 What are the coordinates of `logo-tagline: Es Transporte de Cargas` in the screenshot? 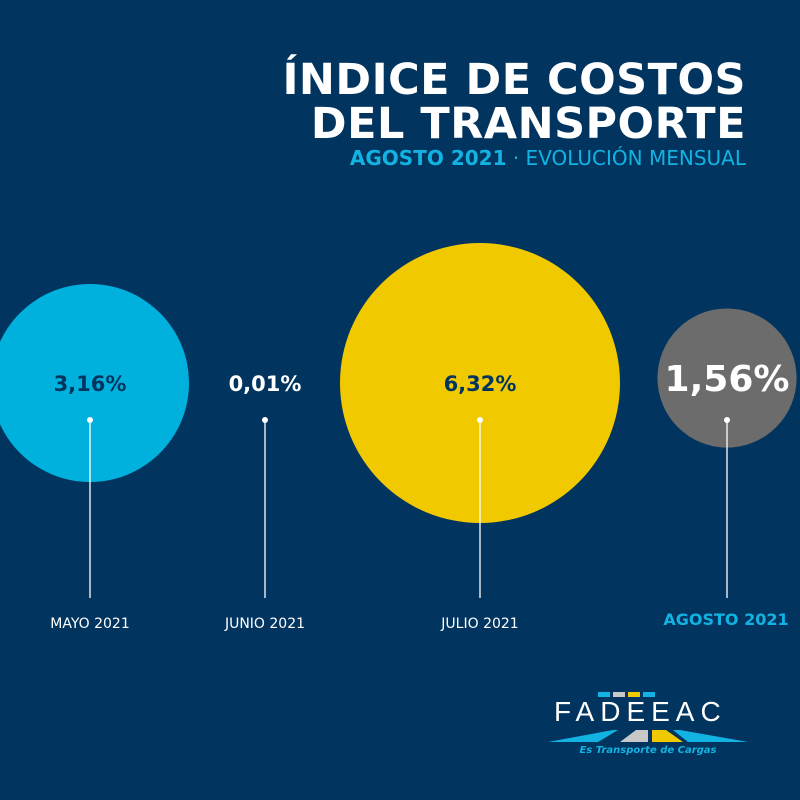 It's located at (648, 750).